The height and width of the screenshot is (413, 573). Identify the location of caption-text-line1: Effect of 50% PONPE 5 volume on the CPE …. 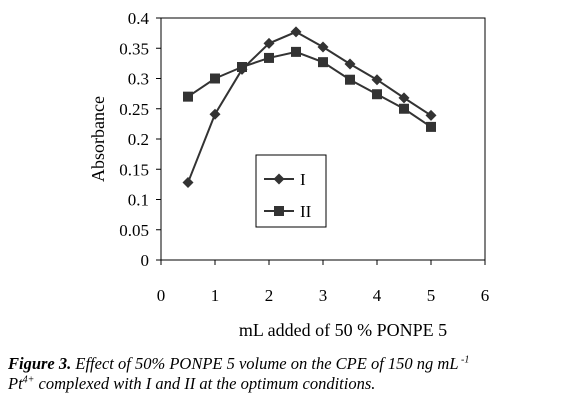
(265, 363).